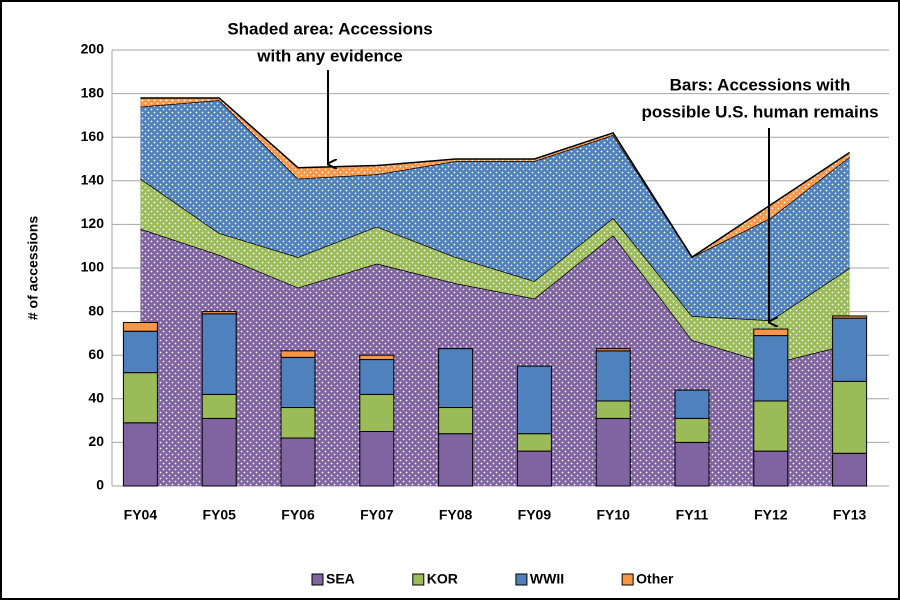 The height and width of the screenshot is (600, 900). I want to click on annotation: possible U.S. human remains, so click(759, 111).